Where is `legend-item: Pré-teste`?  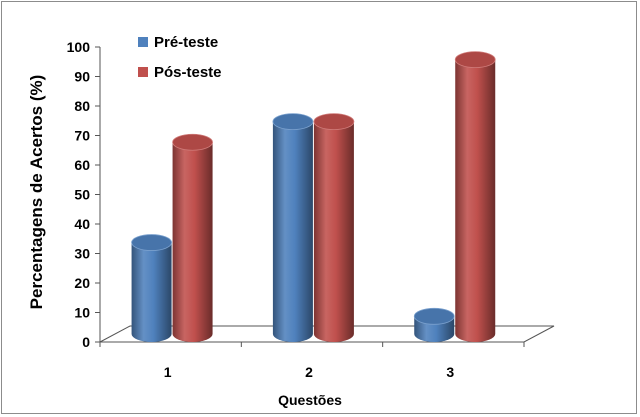 legend-item: Pré-teste is located at coordinates (178, 42).